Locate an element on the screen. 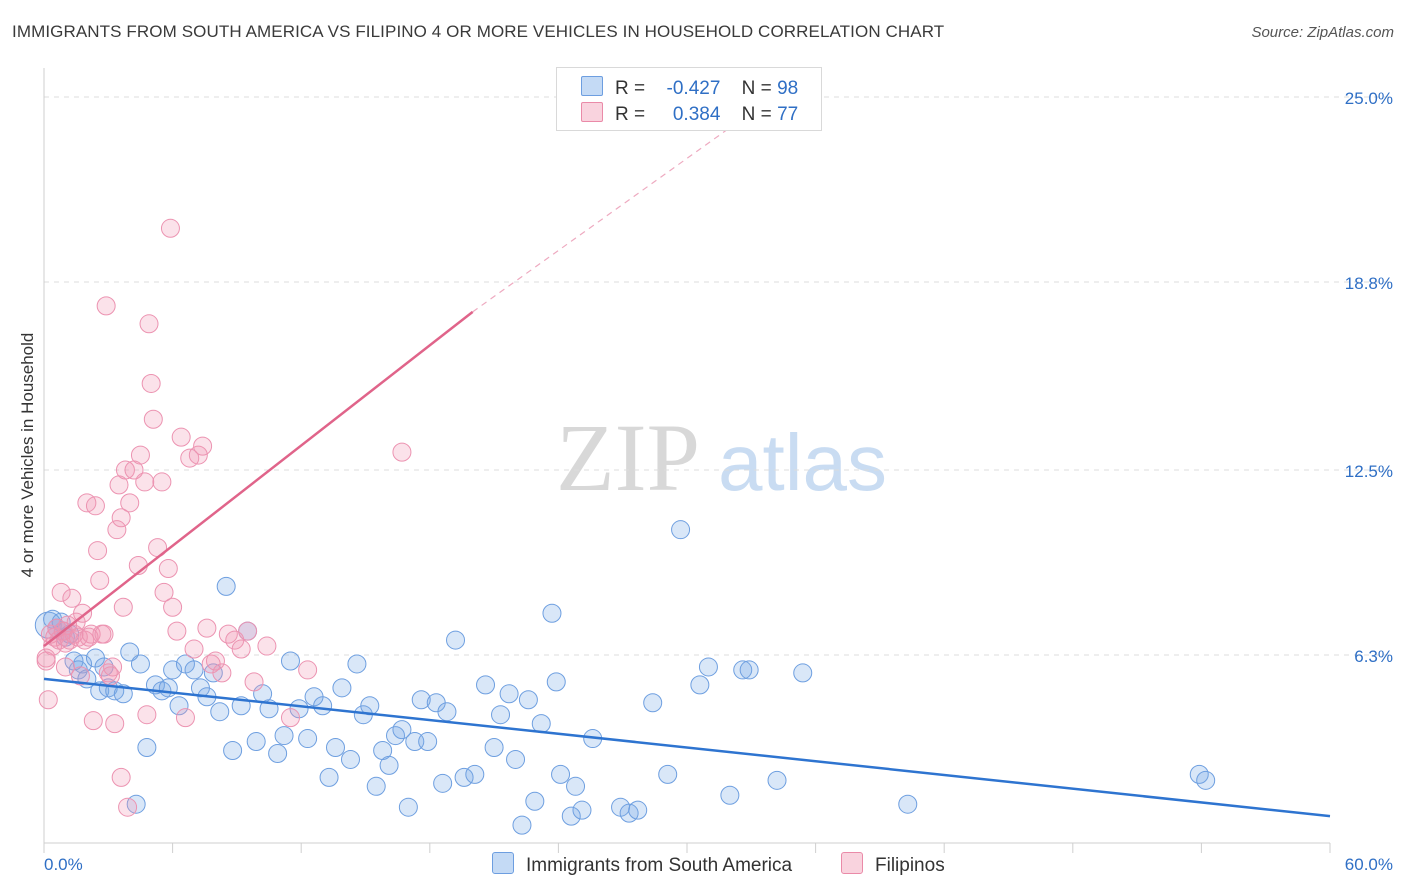  series-legend-item-south-america: Immigrants from South America is located at coordinates (642, 864).